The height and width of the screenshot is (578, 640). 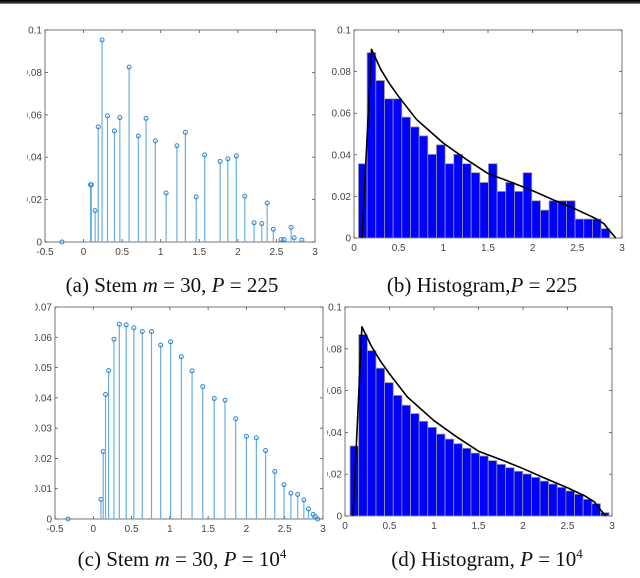 What do you see at coordinates (448, 285) in the screenshot?
I see `caption-prefix: (b) Histogram,` at bounding box center [448, 285].